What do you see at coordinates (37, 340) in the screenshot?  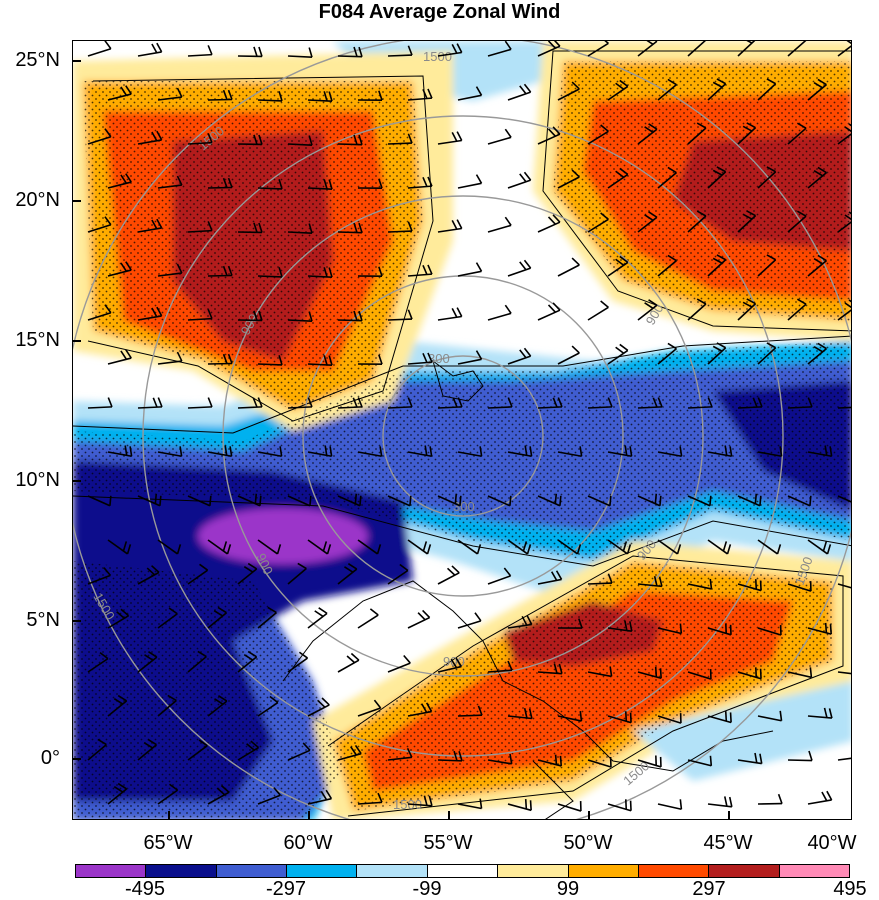 I see `lat-label-15n: 15°N` at bounding box center [37, 340].